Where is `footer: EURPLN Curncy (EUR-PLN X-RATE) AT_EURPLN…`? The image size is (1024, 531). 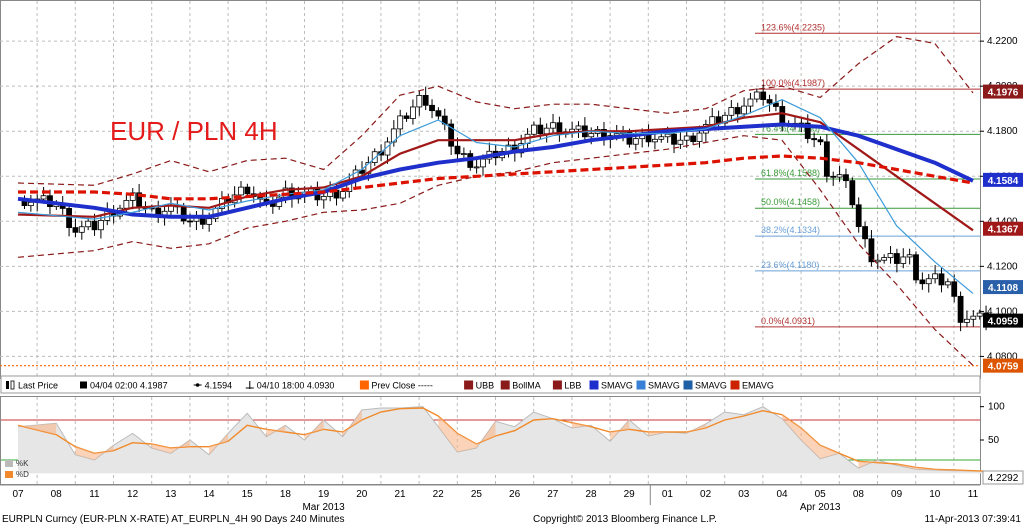
footer: EURPLN Curncy (EUR-PLN X-RATE) AT_EURPLN… is located at coordinates (511, 519).